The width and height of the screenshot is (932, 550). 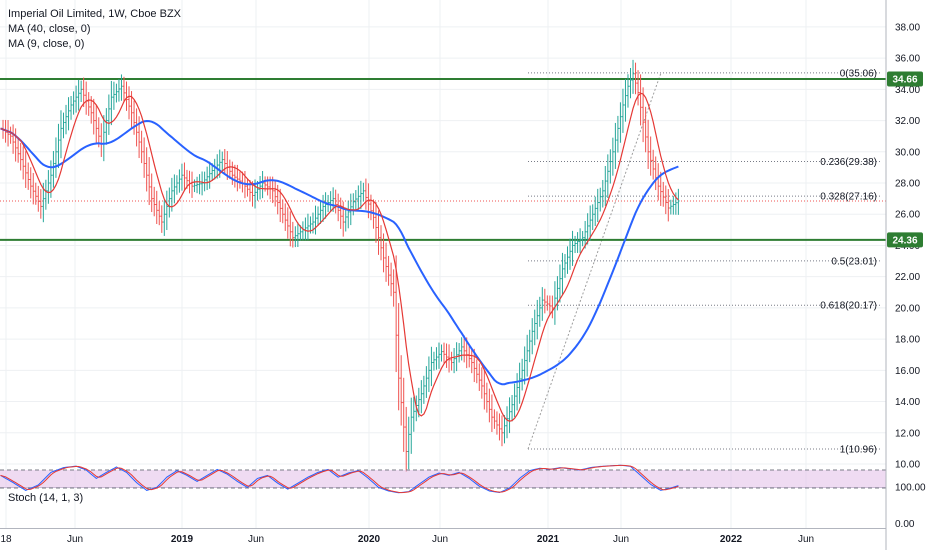 What do you see at coordinates (95, 14) in the screenshot?
I see `chart-title: Imperial Oil Limited, 1W, Cboe BZX` at bounding box center [95, 14].